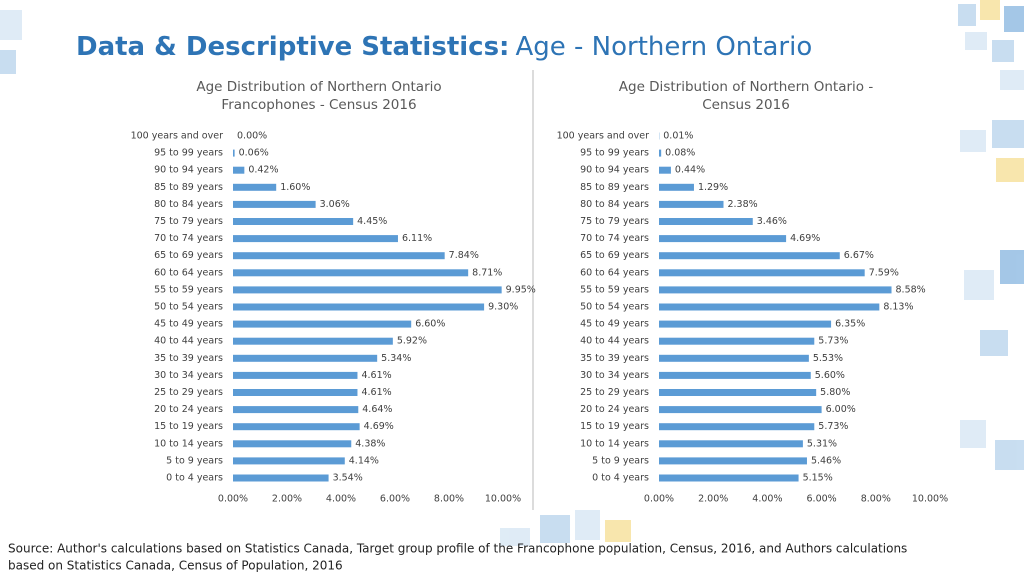 This screenshot has height=576, width=1024. What do you see at coordinates (663, 47) in the screenshot?
I see `title-rest: Age - Northern Ontario` at bounding box center [663, 47].